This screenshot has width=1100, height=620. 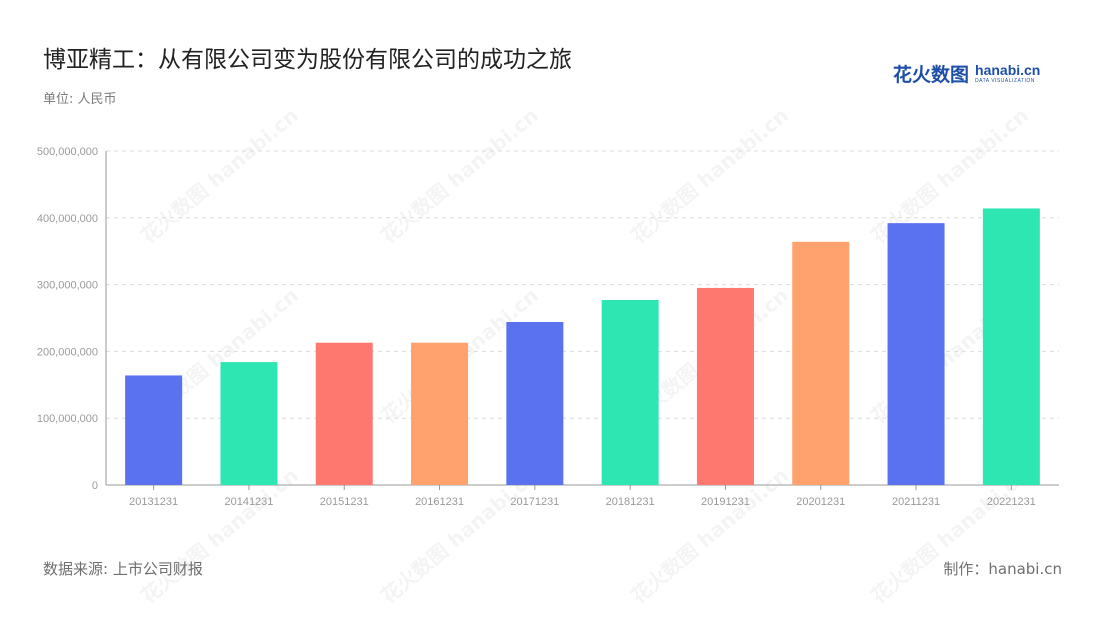 What do you see at coordinates (307, 60) in the screenshot?
I see `chart-title: 博亚精工：从有限公司变为股份有限公司的成功之旅` at bounding box center [307, 60].